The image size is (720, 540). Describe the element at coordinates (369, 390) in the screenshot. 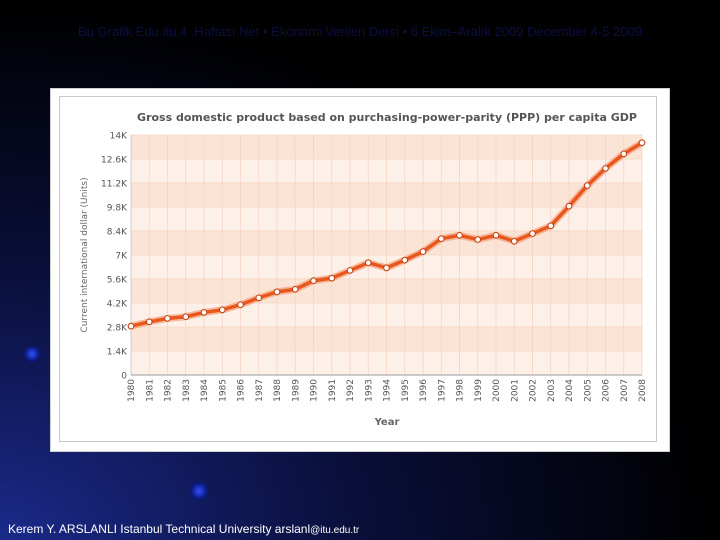

I see `x-tick-label: 1993` at that location.